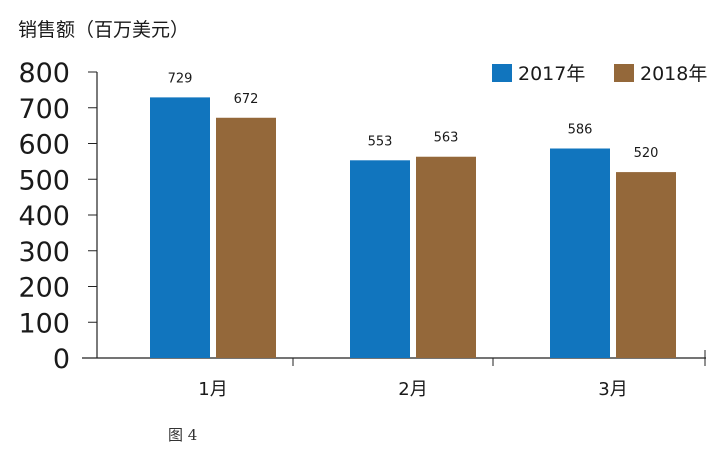 Image resolution: width=726 pixels, height=454 pixels. Describe the element at coordinates (446, 138) in the screenshot. I see `data-label: 563` at that location.